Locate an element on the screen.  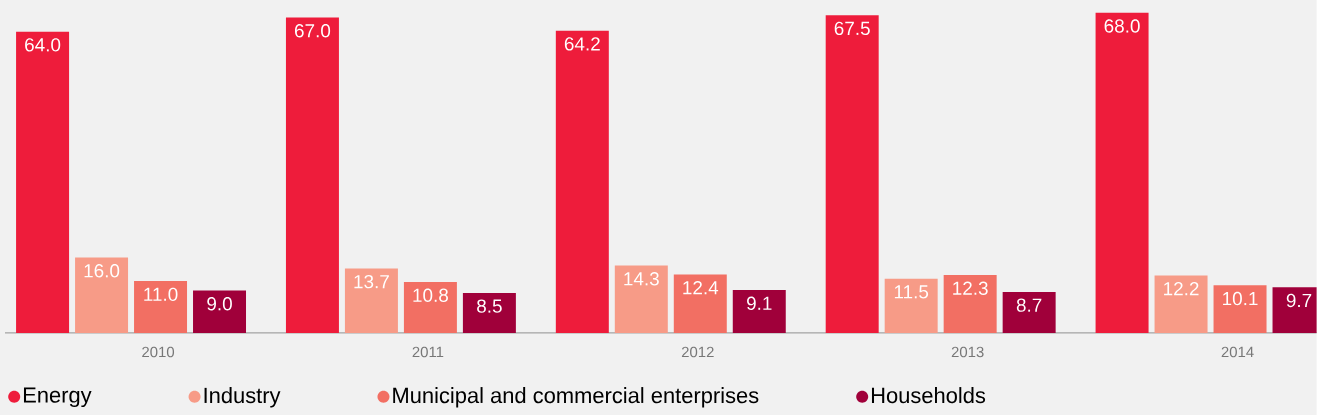
legend-label: Energy is located at coordinates (57, 397).